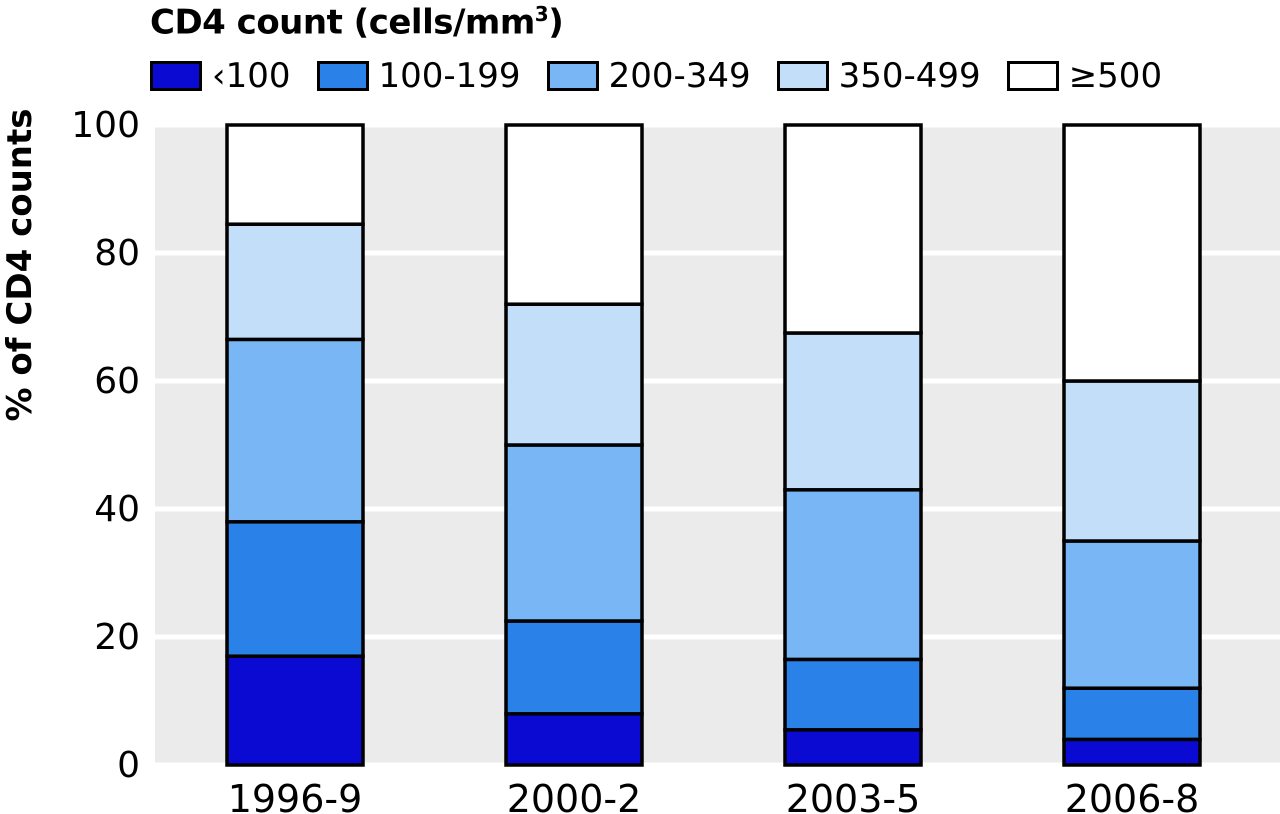 The width and height of the screenshot is (1280, 814). Describe the element at coordinates (574, 795) in the screenshot. I see `x-tick-label: 2000-2` at that location.